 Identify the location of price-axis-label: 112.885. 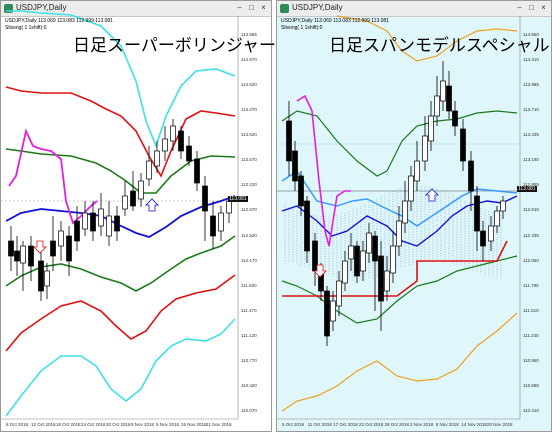
(531, 185).